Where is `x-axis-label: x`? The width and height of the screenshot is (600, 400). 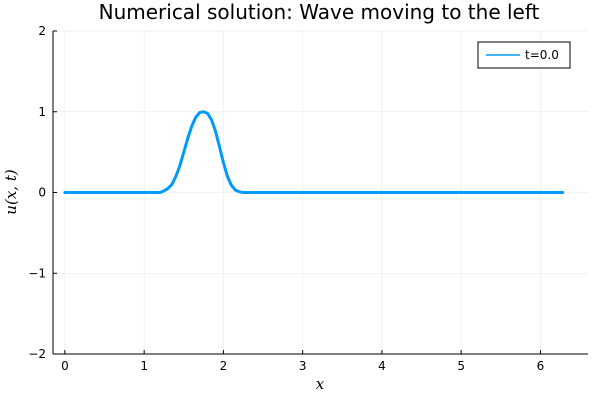
x-axis-label: x is located at coordinates (320, 384).